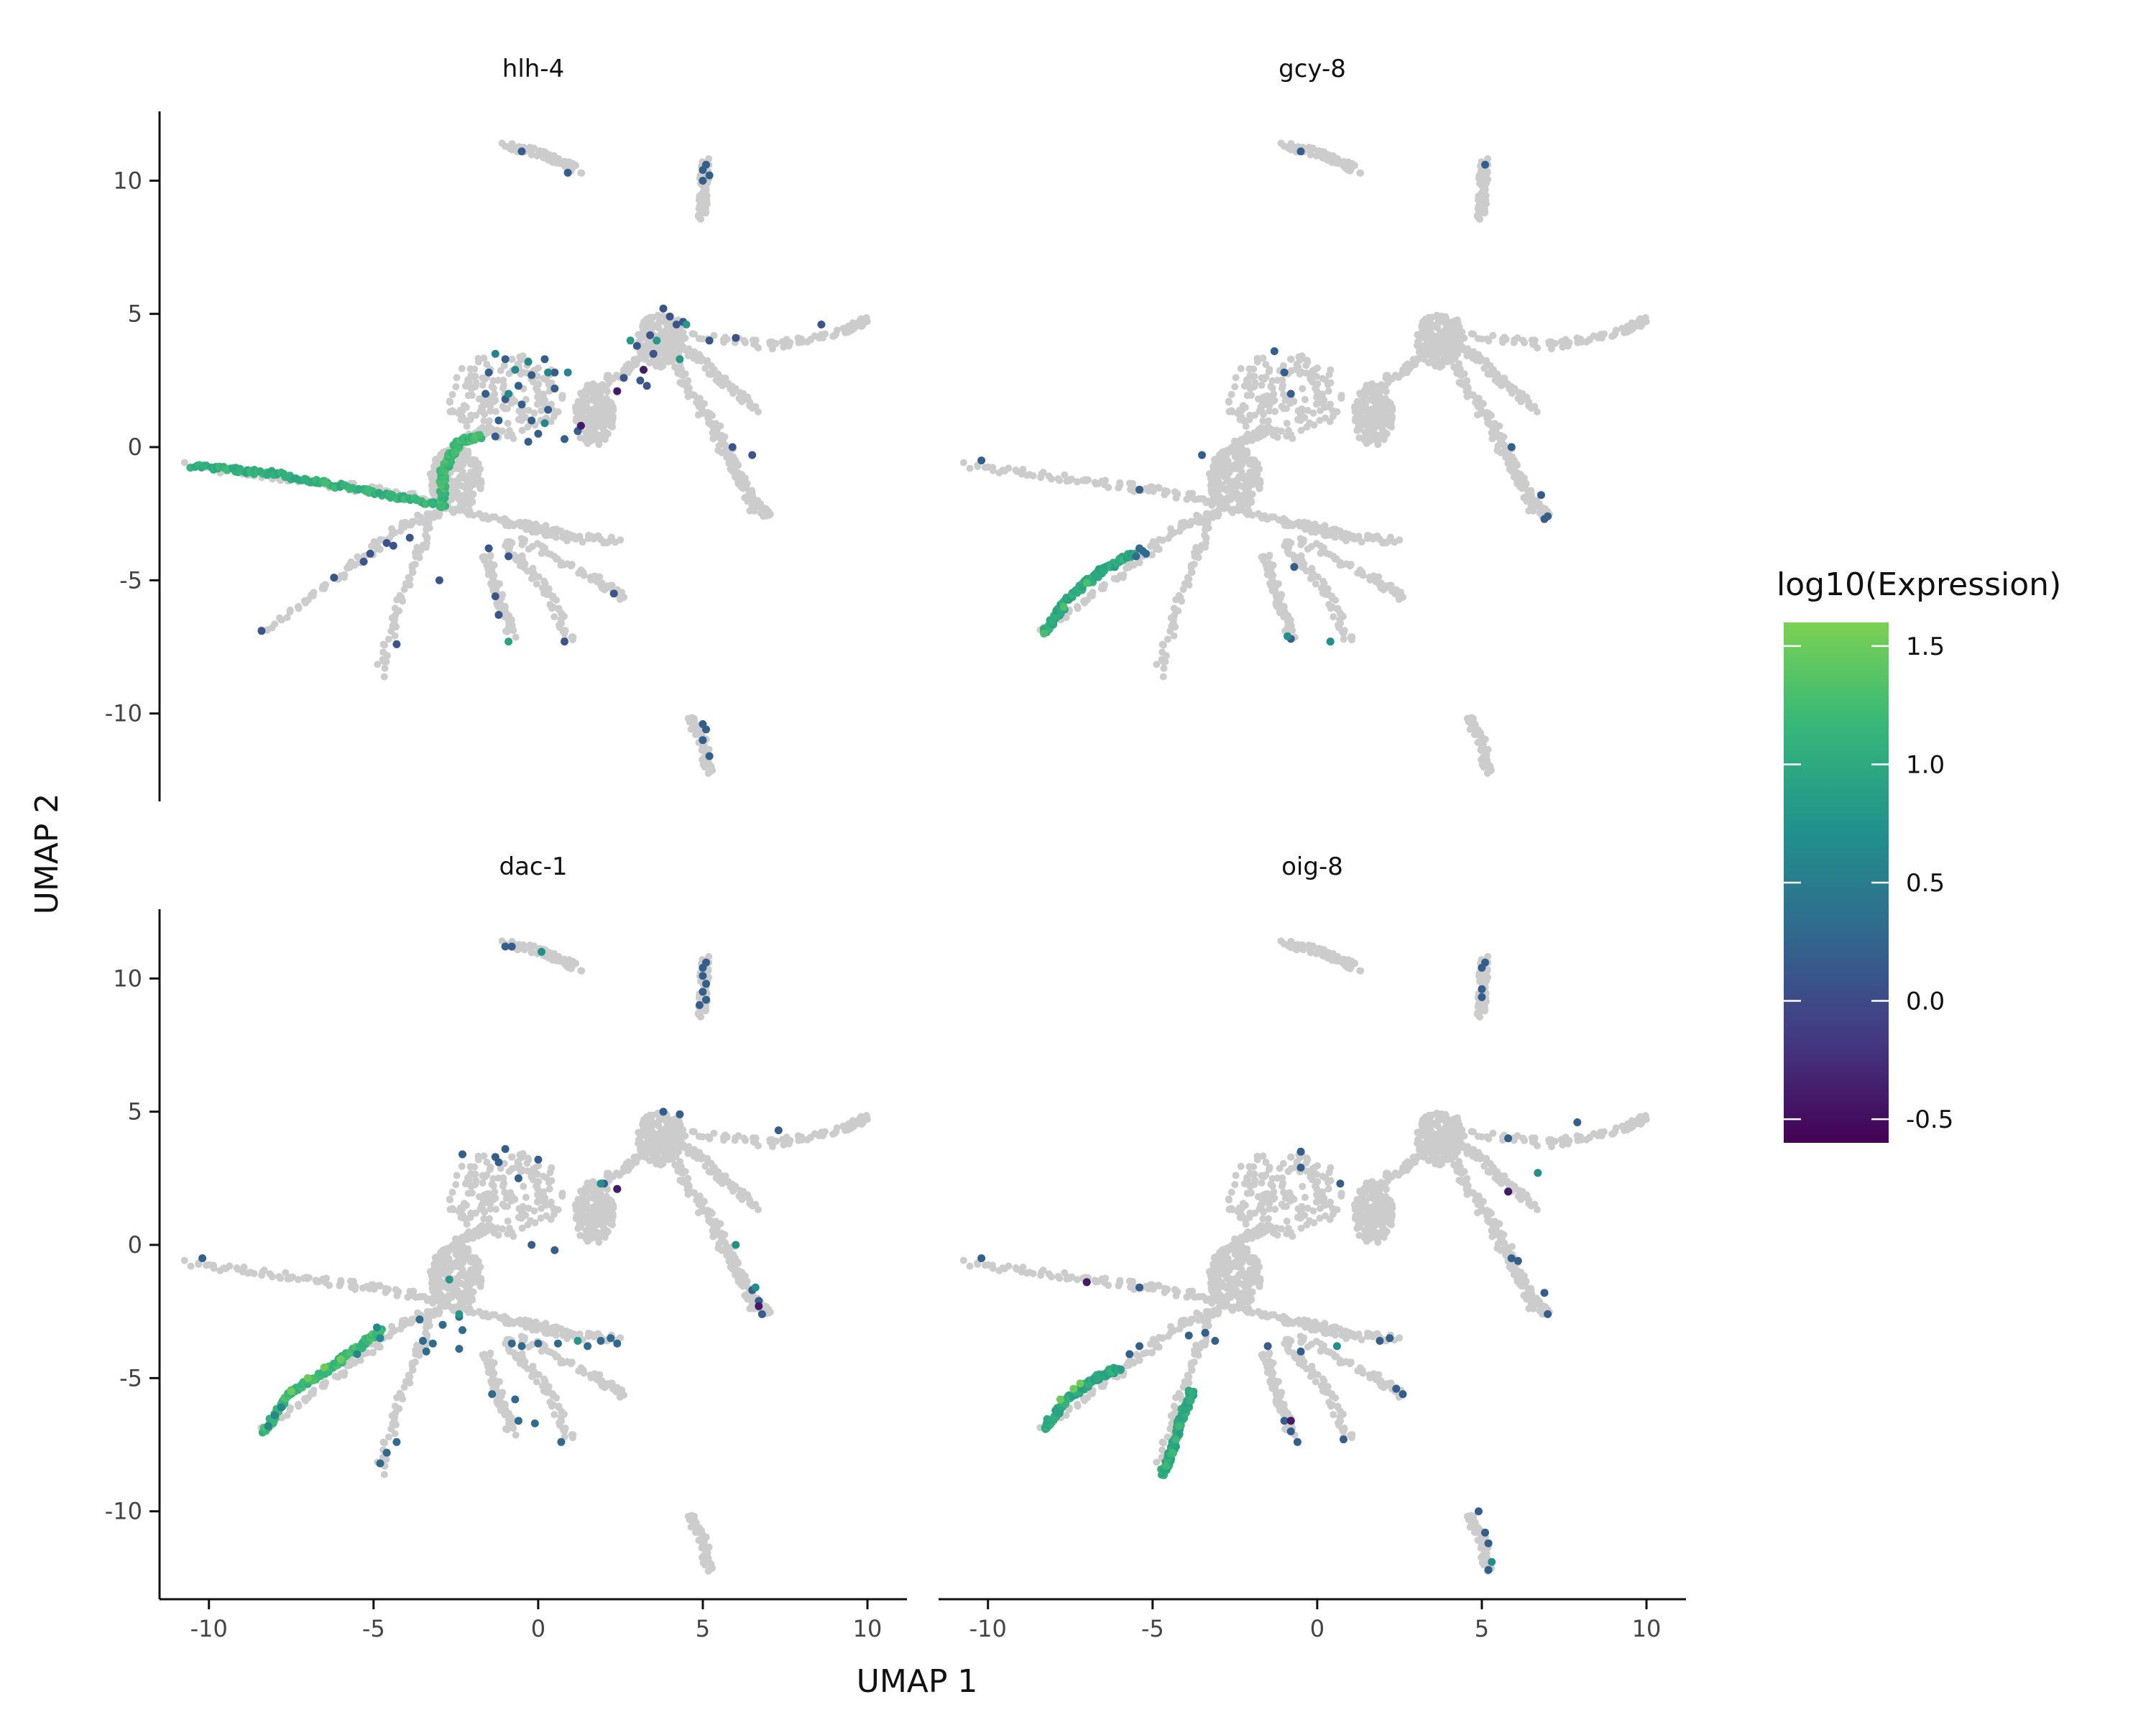 The height and width of the screenshot is (1725, 2156). I want to click on facet-panel: gcy-8, so click(1304, 416).